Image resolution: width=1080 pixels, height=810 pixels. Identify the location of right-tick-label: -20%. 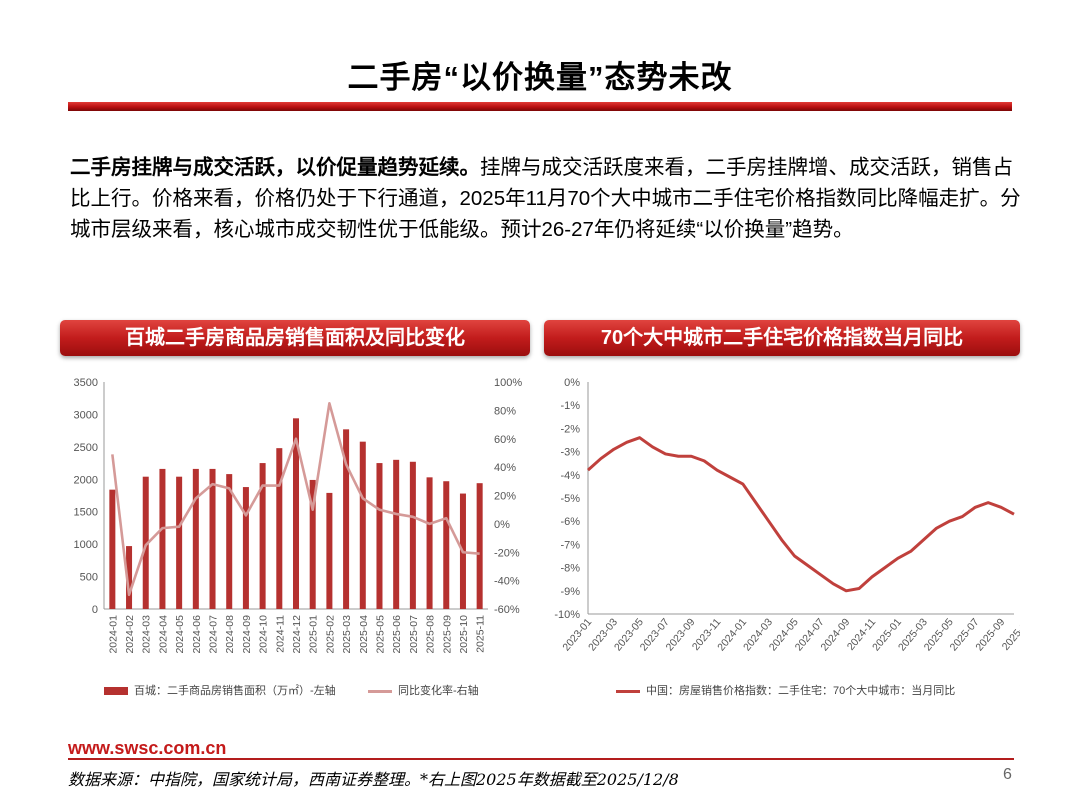
(507, 553).